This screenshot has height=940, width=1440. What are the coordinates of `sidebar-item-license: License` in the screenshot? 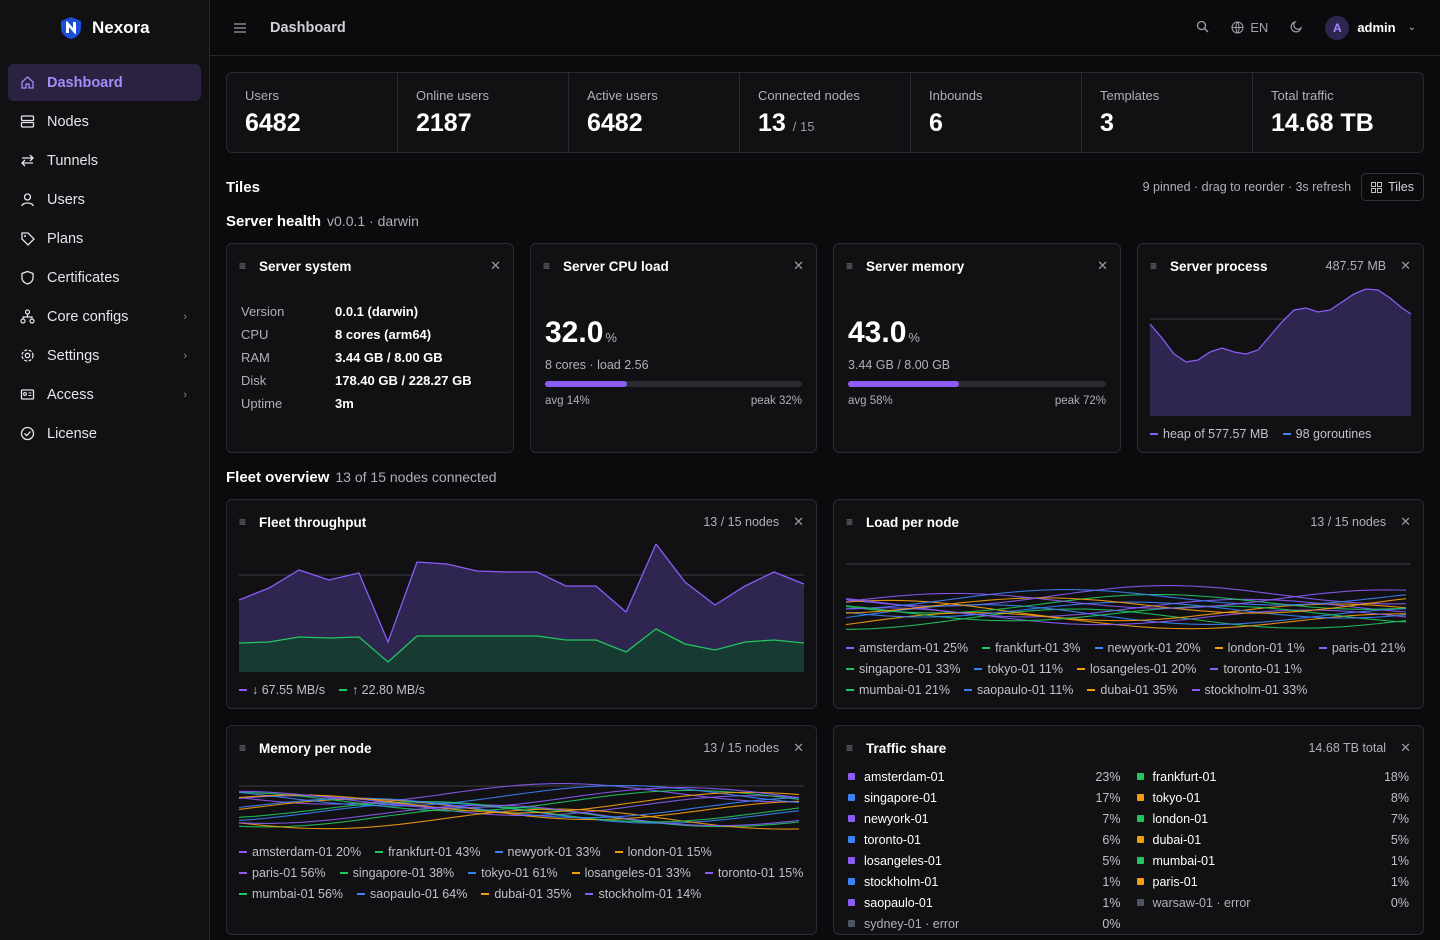 It's located at (104, 433).